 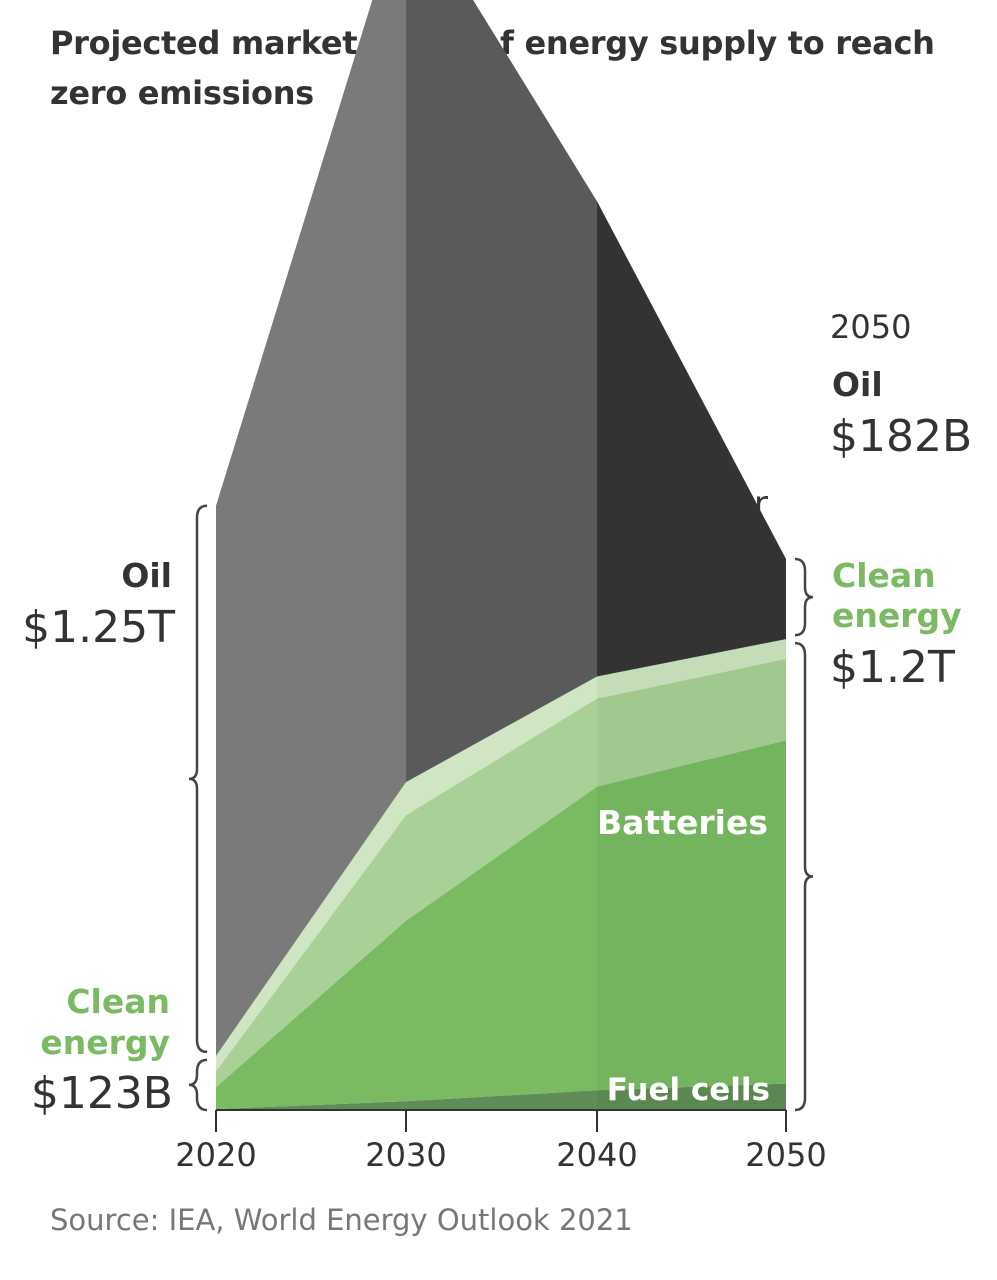 What do you see at coordinates (884, 575) in the screenshot?
I see `right-clean-label-1: Clean` at bounding box center [884, 575].